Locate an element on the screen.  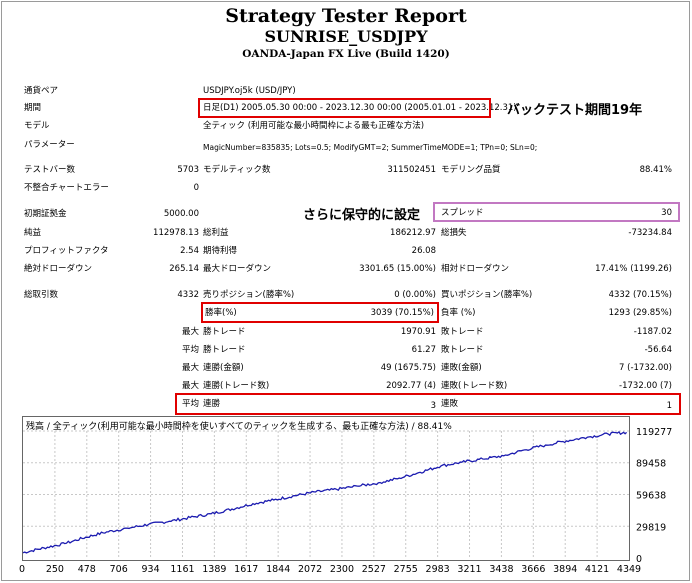
avg-consec-wins-label: 連勝 is located at coordinates (212, 404).